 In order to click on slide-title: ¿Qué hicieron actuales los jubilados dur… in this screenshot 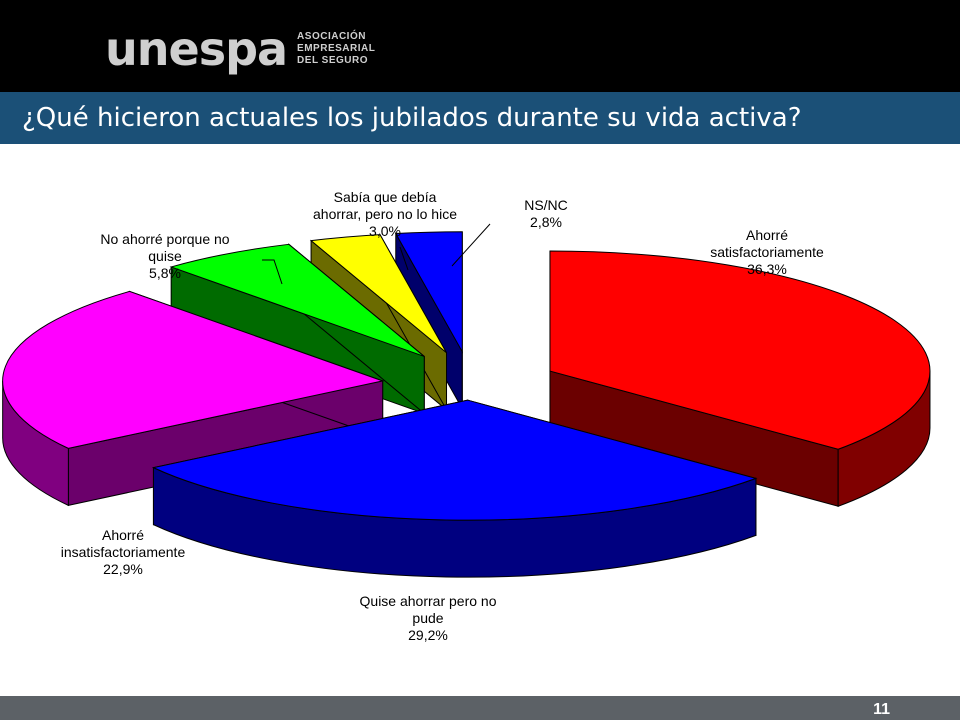, I will do `click(412, 118)`.